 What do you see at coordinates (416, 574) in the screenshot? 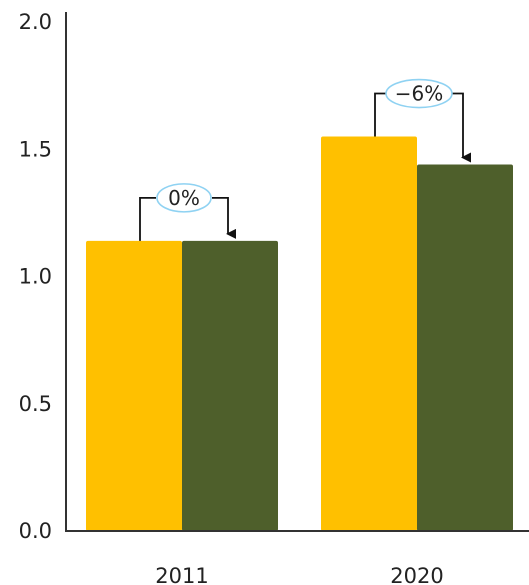
I see `x-tick-label: 2020` at bounding box center [416, 574].